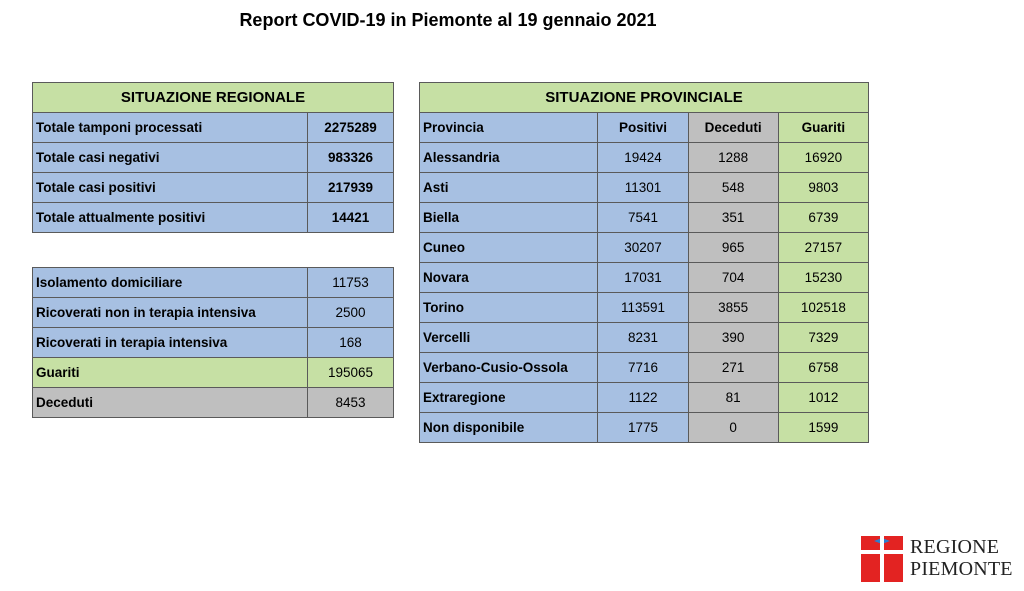 This screenshot has width=1024, height=591. I want to click on deceduti-value: 704, so click(733, 277).